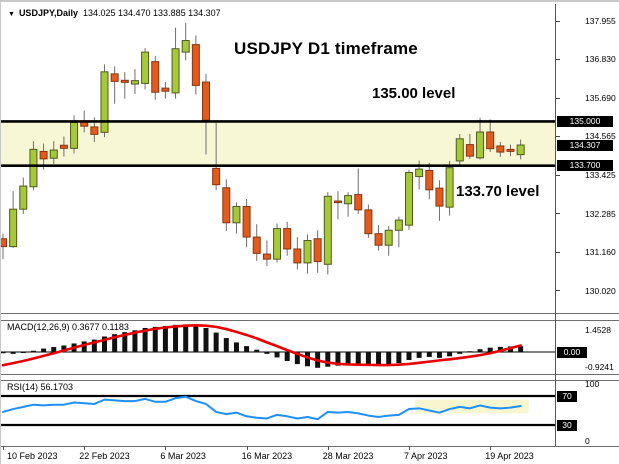  What do you see at coordinates (600, 213) in the screenshot?
I see `price-tick-label: 132.285` at bounding box center [600, 213].